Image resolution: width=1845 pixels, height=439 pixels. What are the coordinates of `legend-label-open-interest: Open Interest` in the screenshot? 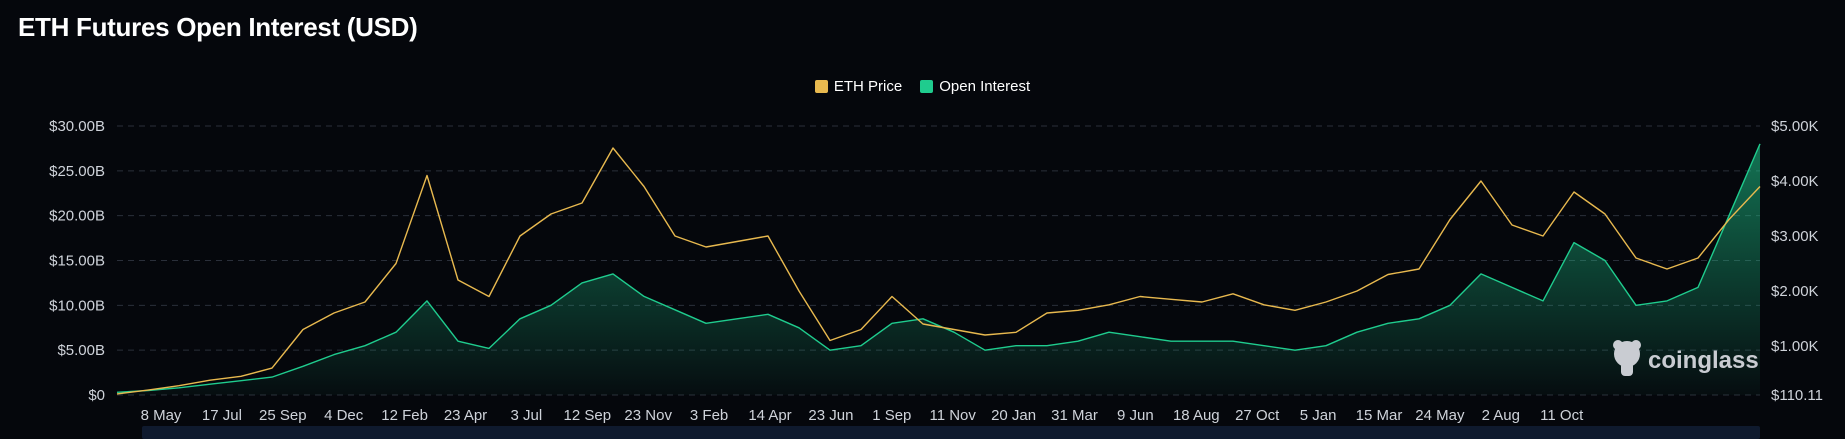 It's located at (985, 86).